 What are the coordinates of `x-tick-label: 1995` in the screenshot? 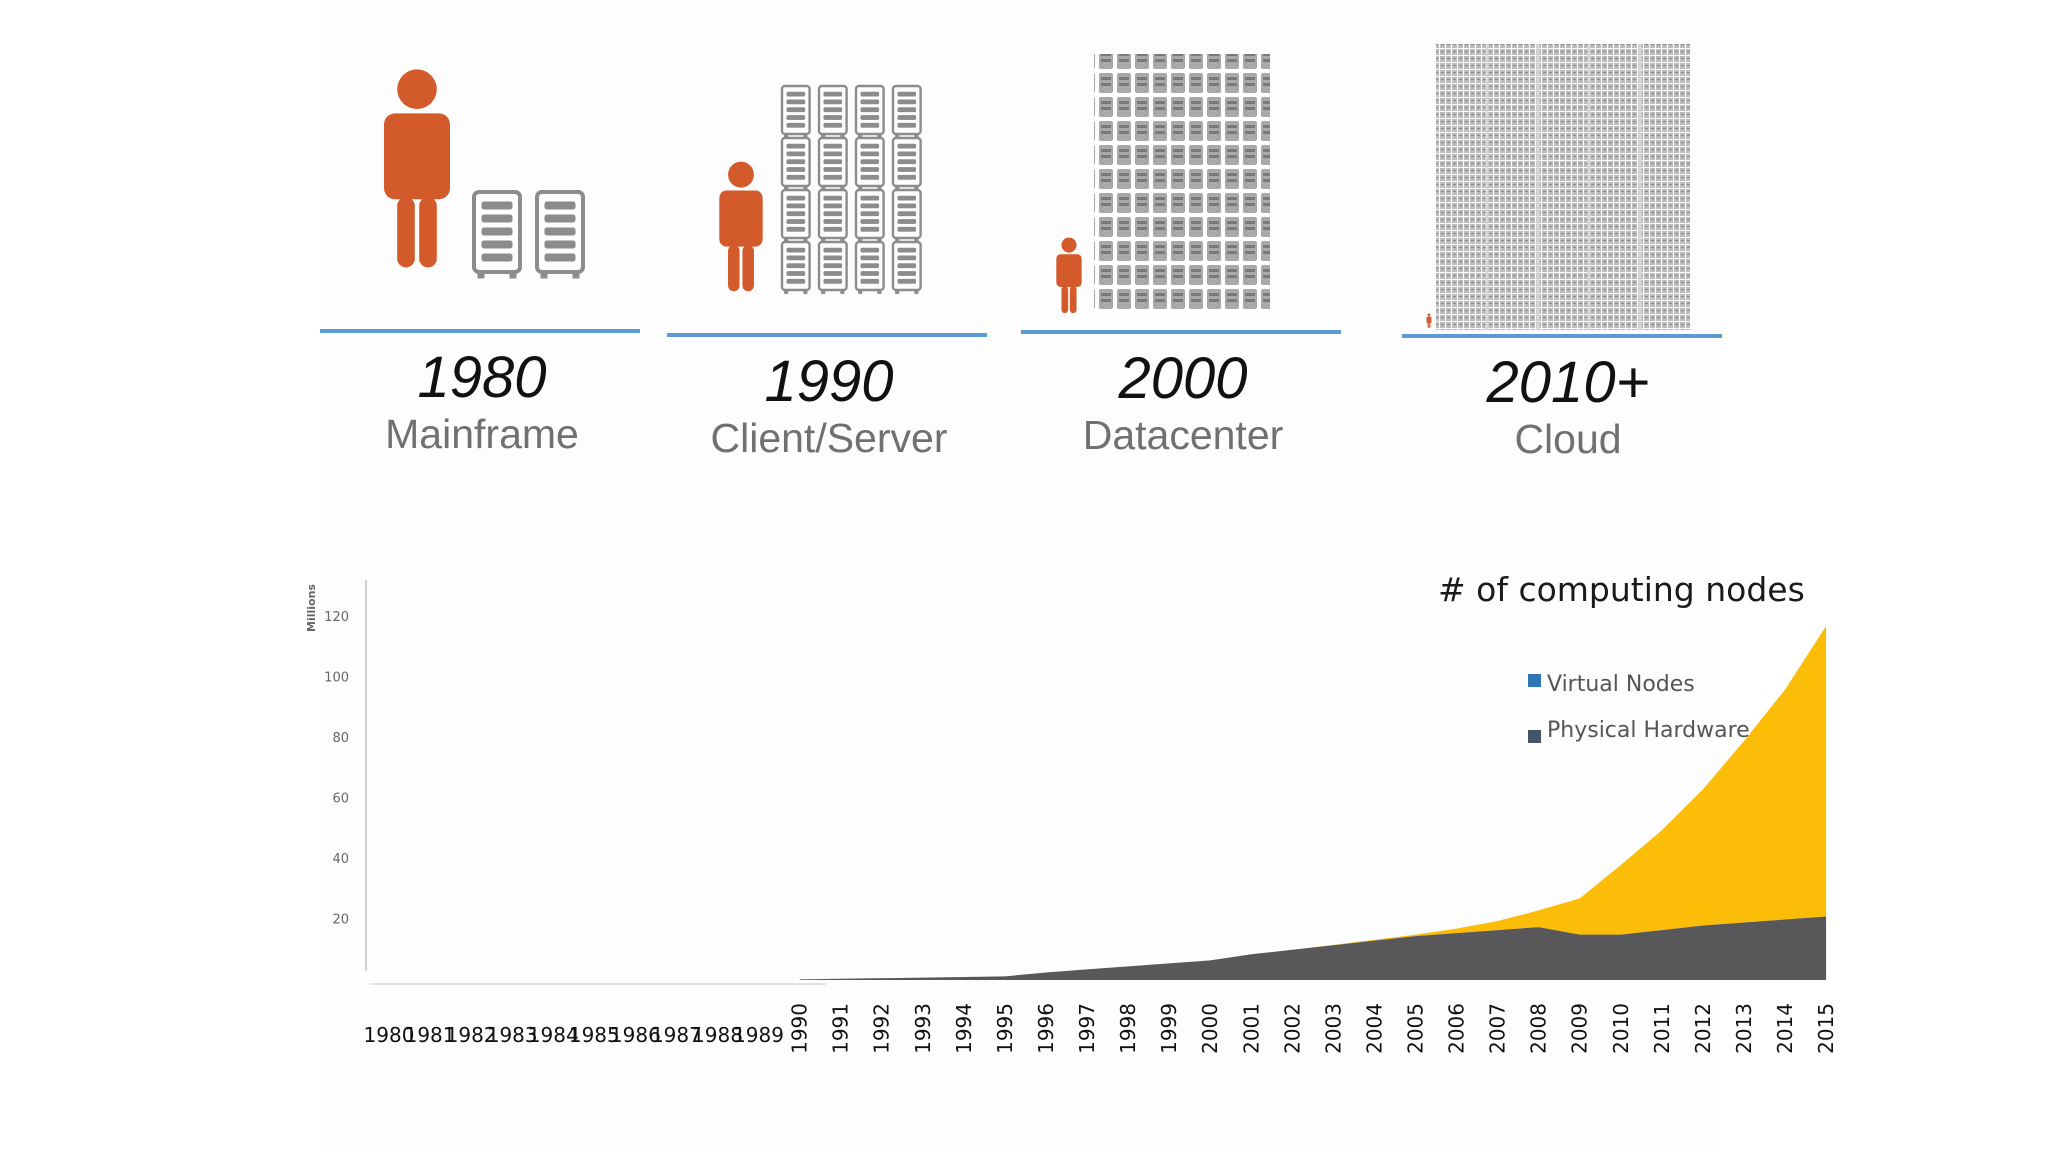 It's located at (1005, 1028).